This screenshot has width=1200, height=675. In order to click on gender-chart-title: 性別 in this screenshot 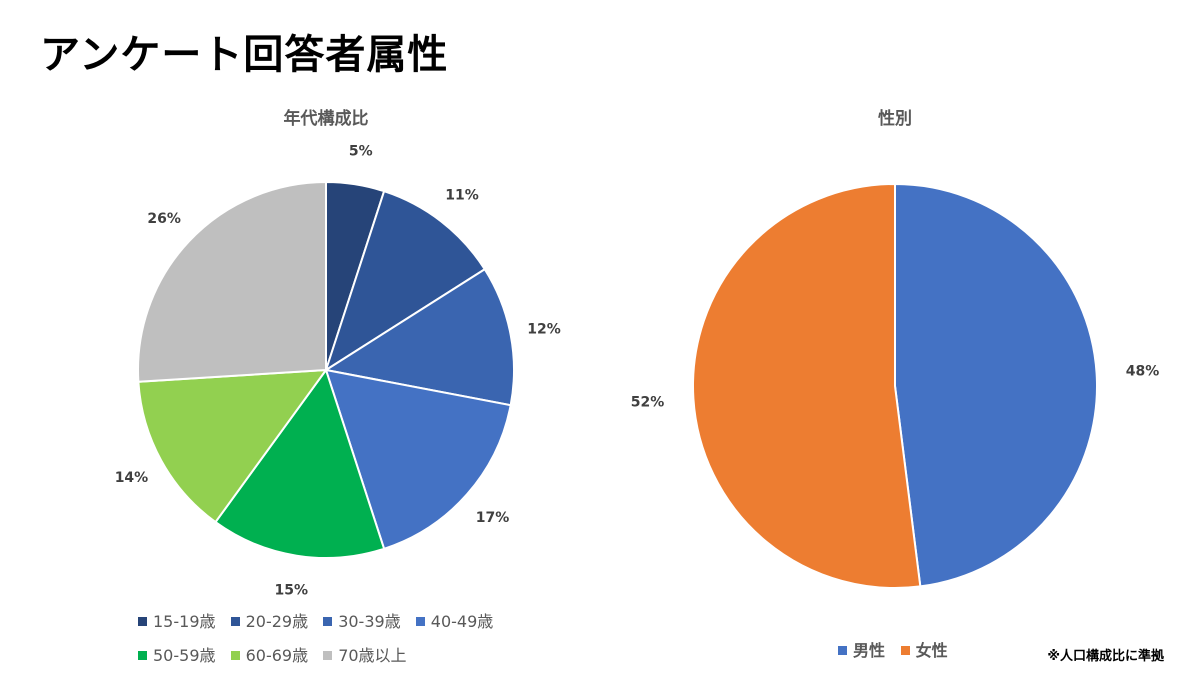, I will do `click(895, 119)`.